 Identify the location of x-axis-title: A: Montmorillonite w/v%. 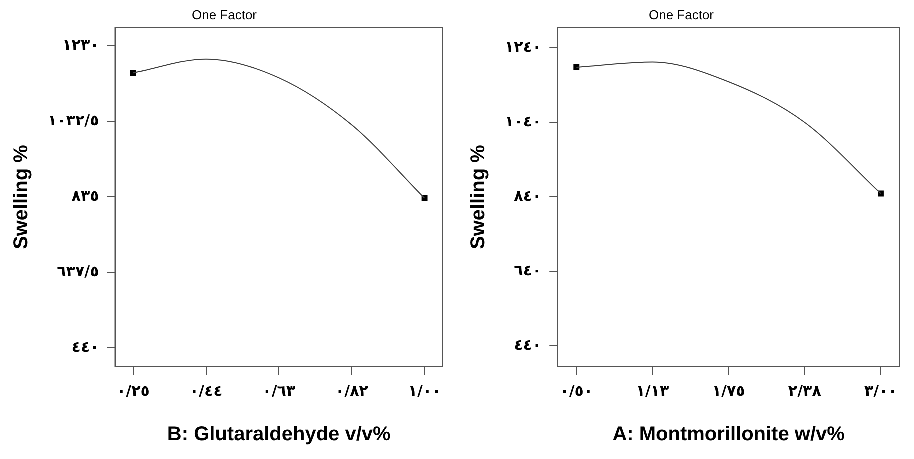
(729, 435).